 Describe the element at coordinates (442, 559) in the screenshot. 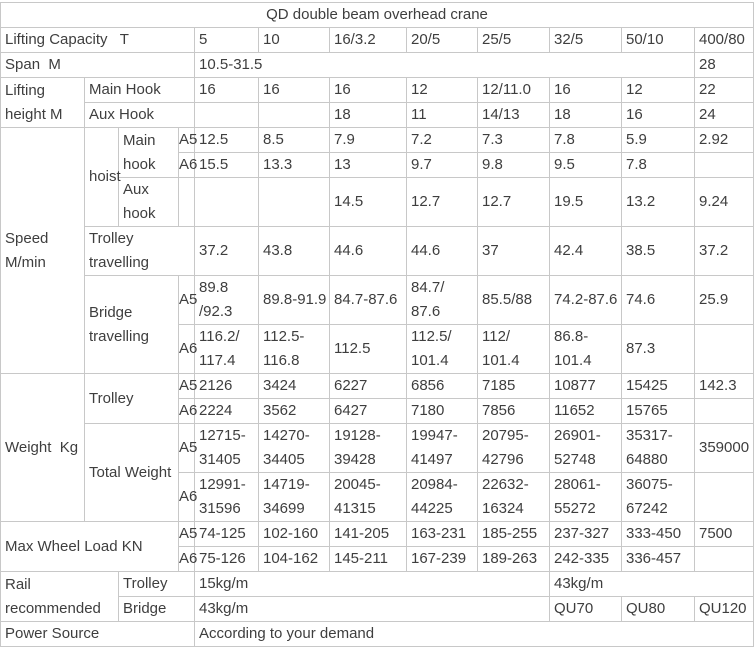

I see `table-cell: 167-239` at that location.